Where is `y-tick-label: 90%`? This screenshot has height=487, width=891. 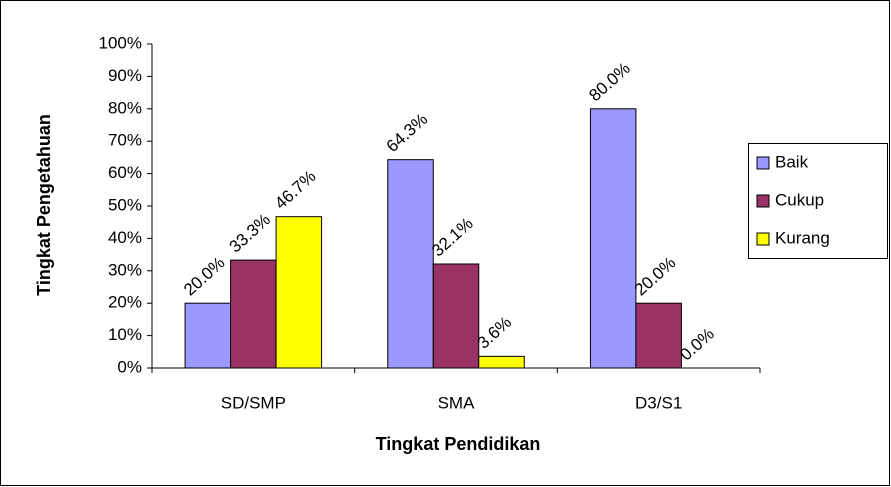
y-tick-label: 90% is located at coordinates (125, 75).